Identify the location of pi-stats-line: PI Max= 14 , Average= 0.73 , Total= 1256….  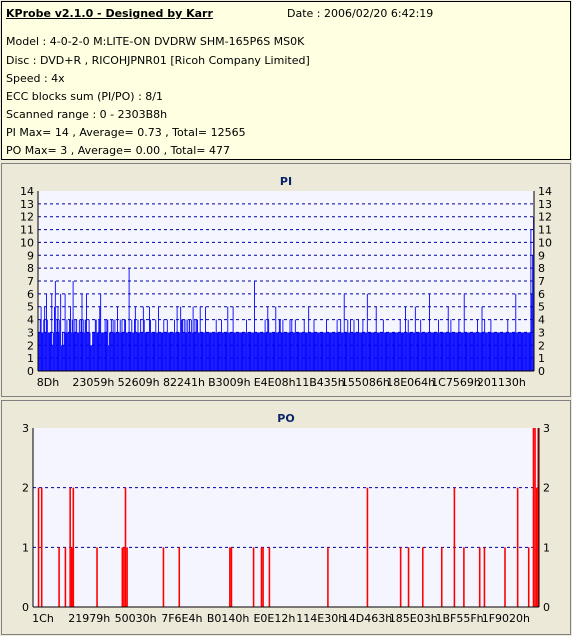
(126, 132).